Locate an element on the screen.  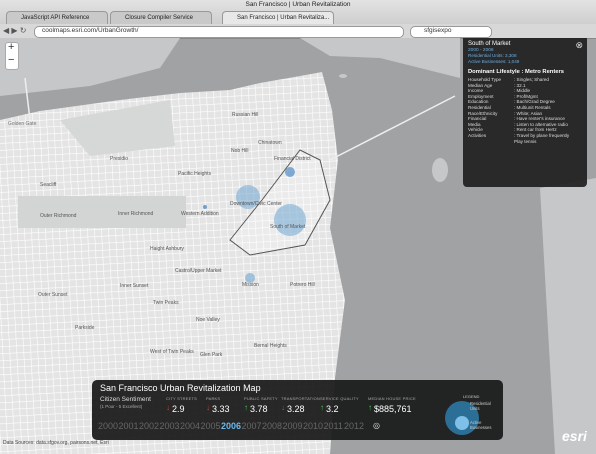
popup-title: South of Market is located at coordinates (489, 44).